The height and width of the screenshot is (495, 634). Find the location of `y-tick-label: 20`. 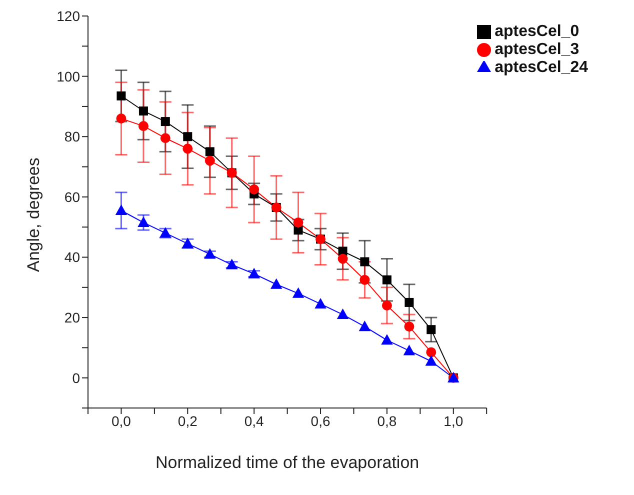

y-tick-label: 20 is located at coordinates (72, 318).